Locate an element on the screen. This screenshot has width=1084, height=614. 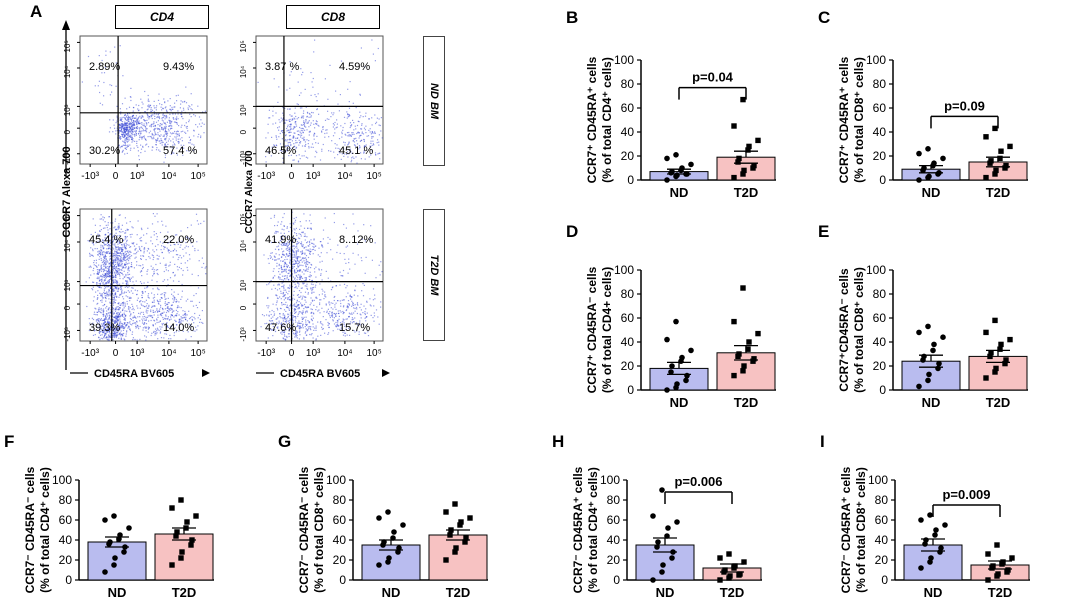
flow-col-label-cd4: CD4 is located at coordinates (162, 17).